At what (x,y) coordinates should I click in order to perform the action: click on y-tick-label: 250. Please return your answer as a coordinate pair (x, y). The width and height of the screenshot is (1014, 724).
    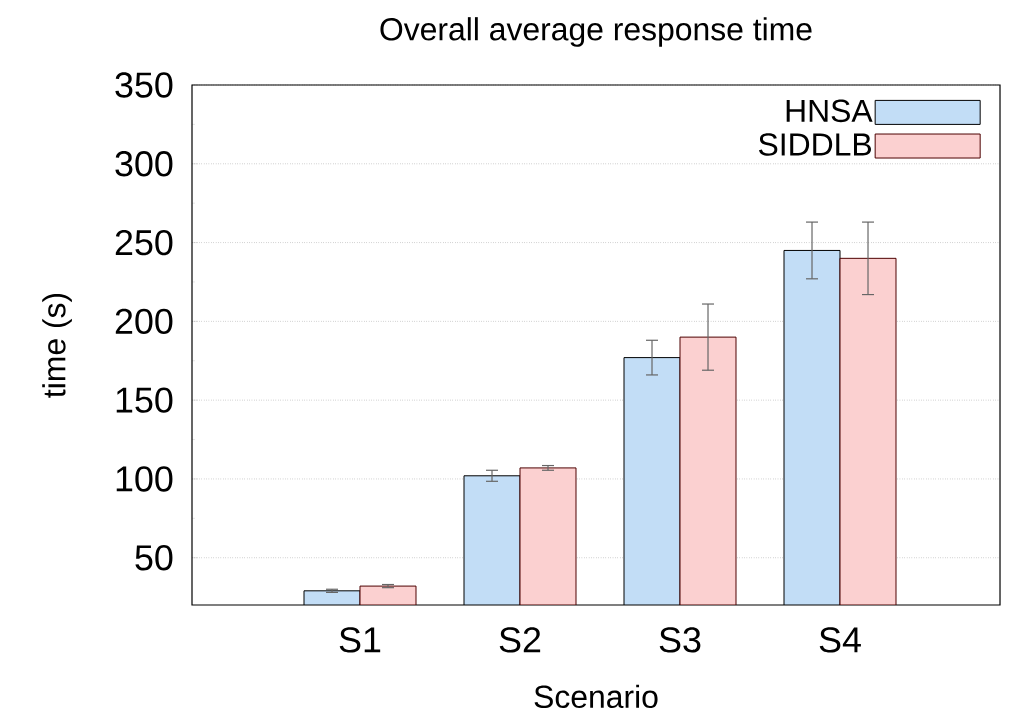
    Looking at the image, I should click on (144, 242).